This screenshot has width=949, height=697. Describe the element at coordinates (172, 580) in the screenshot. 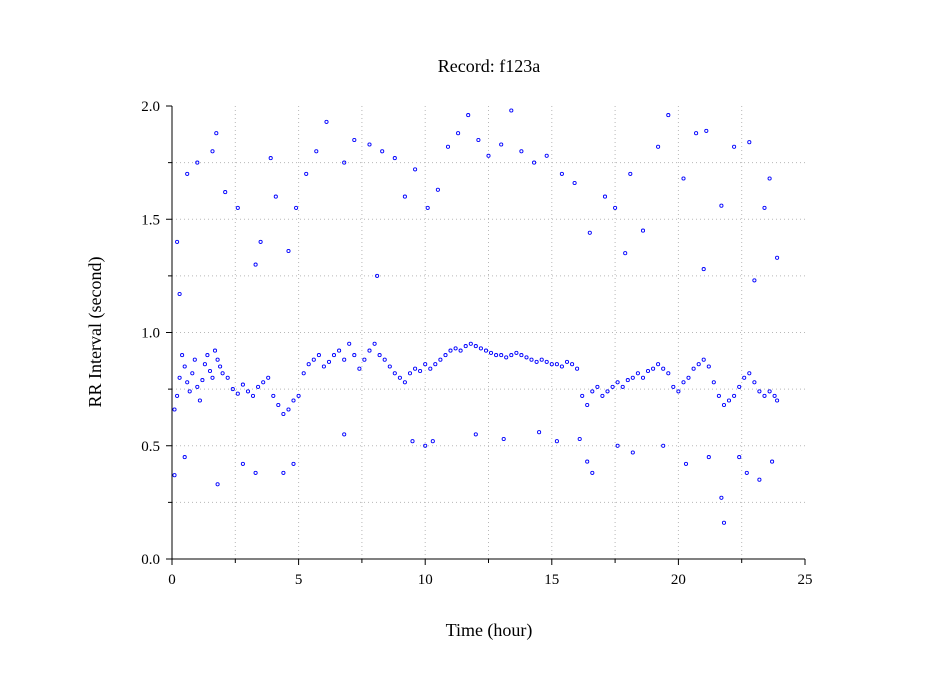

I see `x-tick-label: 0` at that location.